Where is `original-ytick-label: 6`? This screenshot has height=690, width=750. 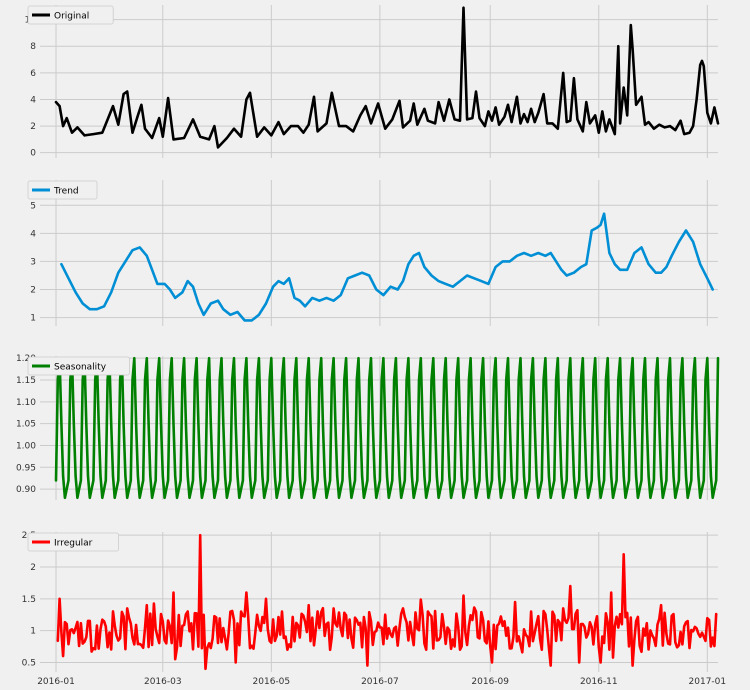
original-ytick-label: 6 is located at coordinates (33, 74).